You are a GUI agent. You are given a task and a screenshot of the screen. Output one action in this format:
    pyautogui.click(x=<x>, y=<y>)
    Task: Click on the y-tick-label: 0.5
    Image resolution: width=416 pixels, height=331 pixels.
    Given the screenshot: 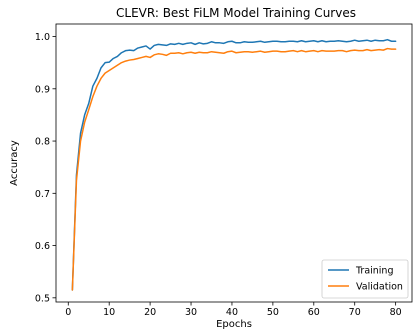 What is the action you would take?
    pyautogui.click(x=42, y=298)
    